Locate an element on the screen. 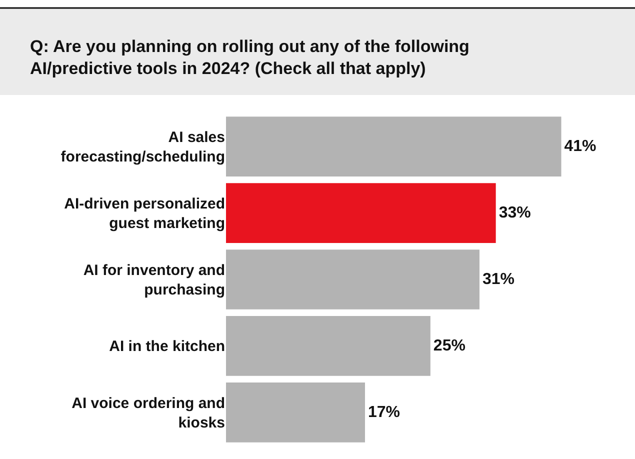  data-label: 41% is located at coordinates (580, 147).